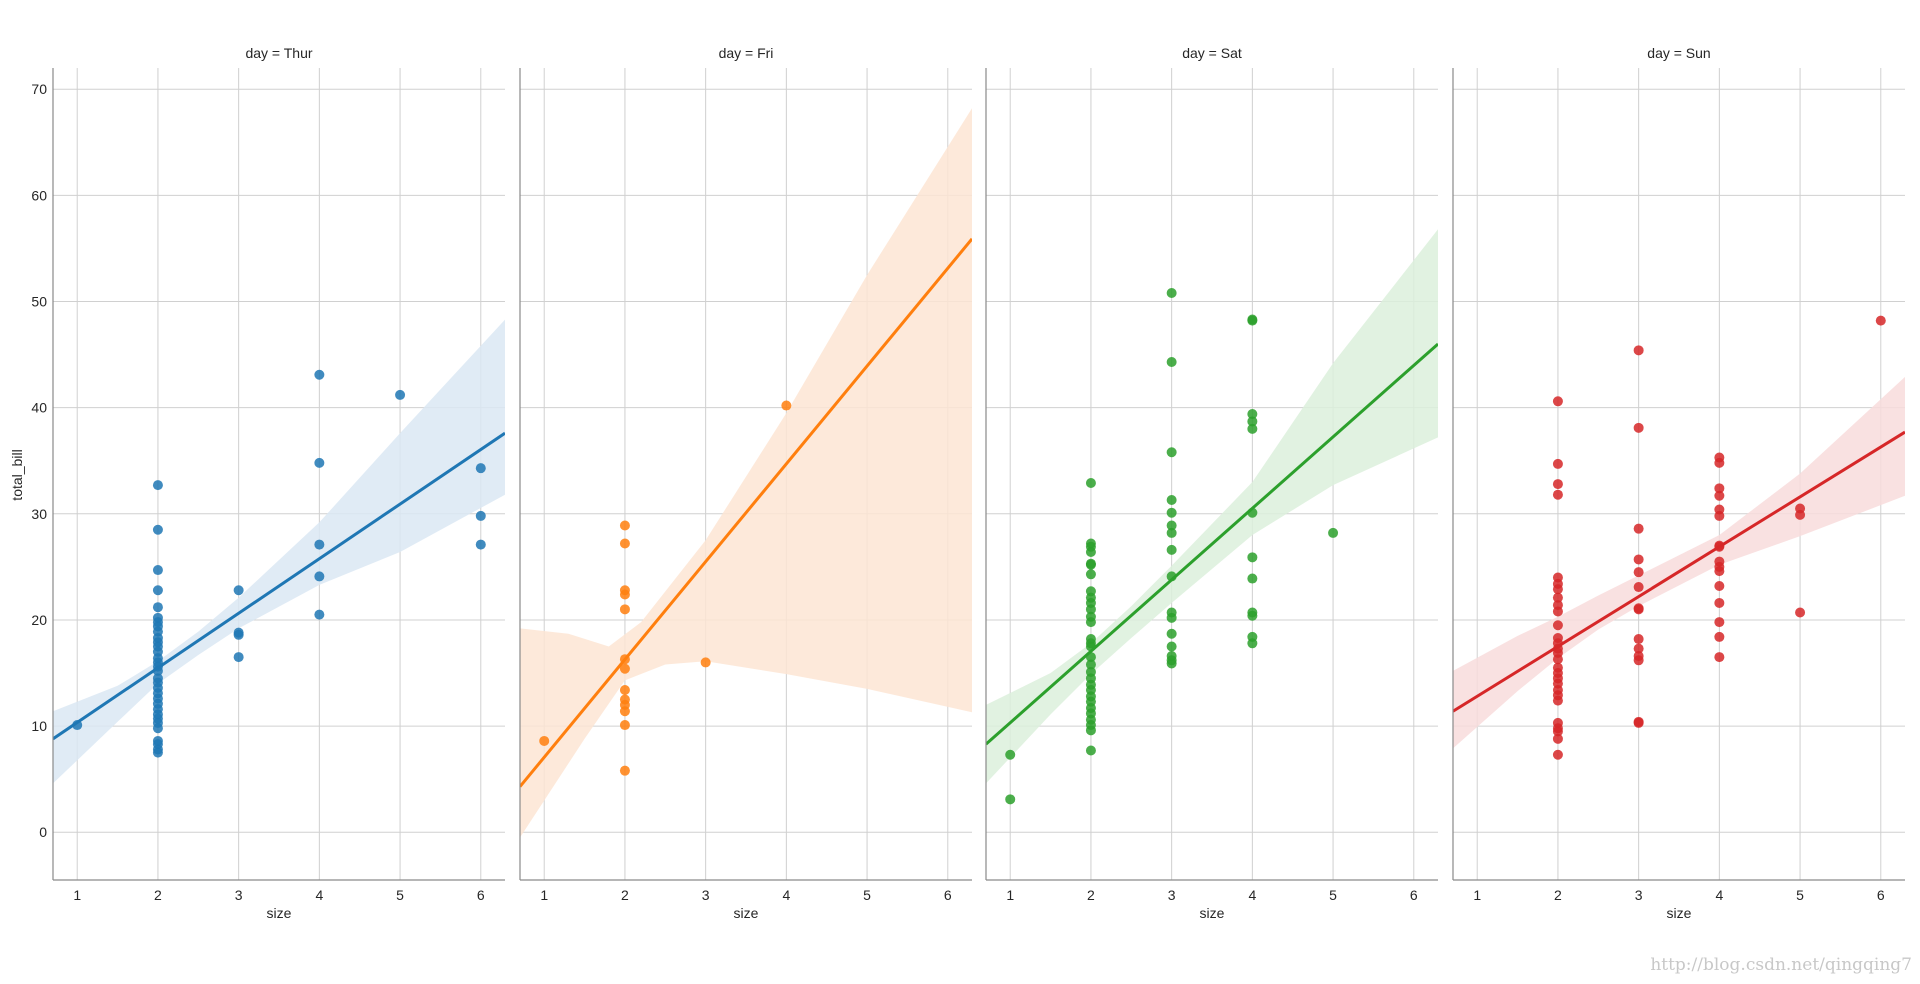 The image size is (1920, 984). What do you see at coordinates (39, 408) in the screenshot?
I see `y-tick-label: 40` at bounding box center [39, 408].